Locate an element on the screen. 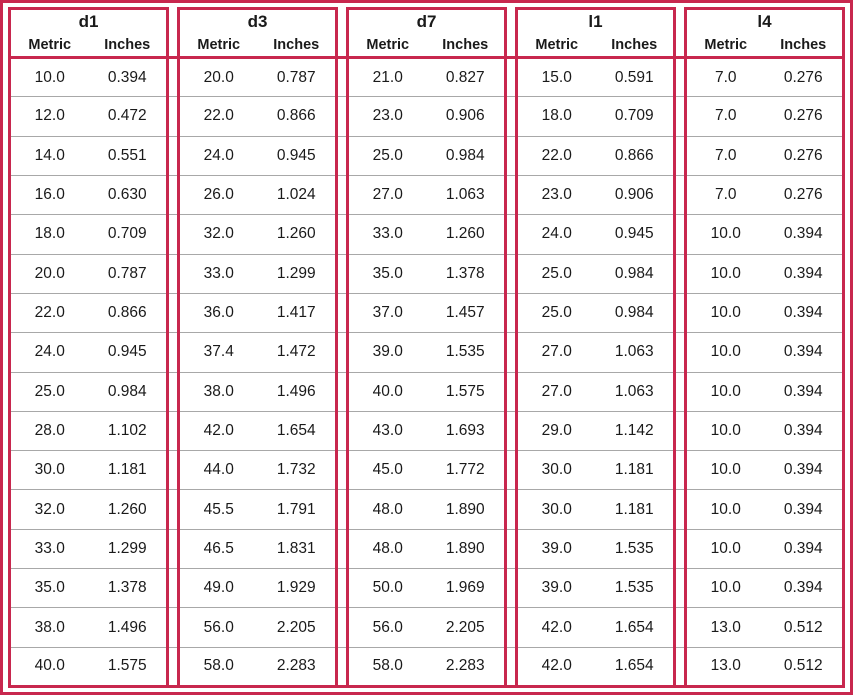 The width and height of the screenshot is (853, 695). inches-value: 1.496 is located at coordinates (128, 627).